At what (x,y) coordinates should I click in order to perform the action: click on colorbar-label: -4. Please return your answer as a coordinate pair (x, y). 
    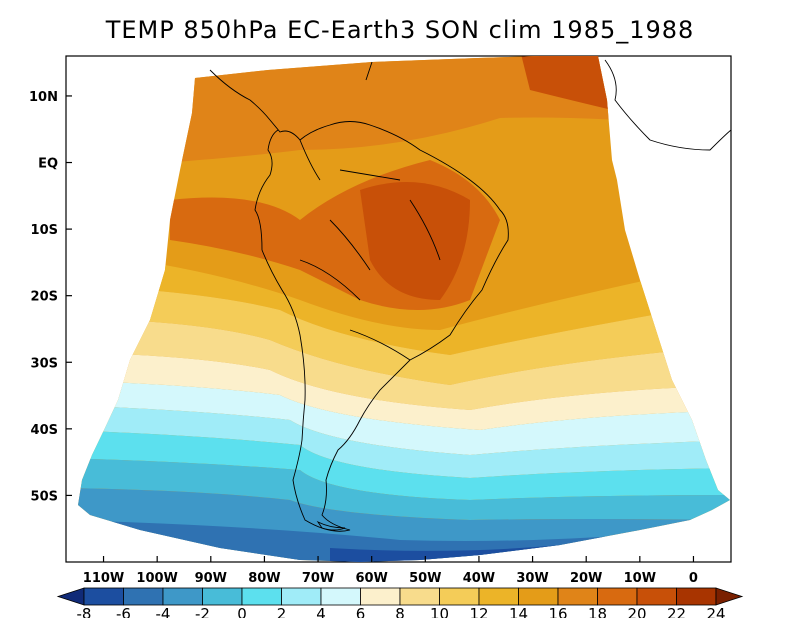
    Looking at the image, I should click on (163, 611).